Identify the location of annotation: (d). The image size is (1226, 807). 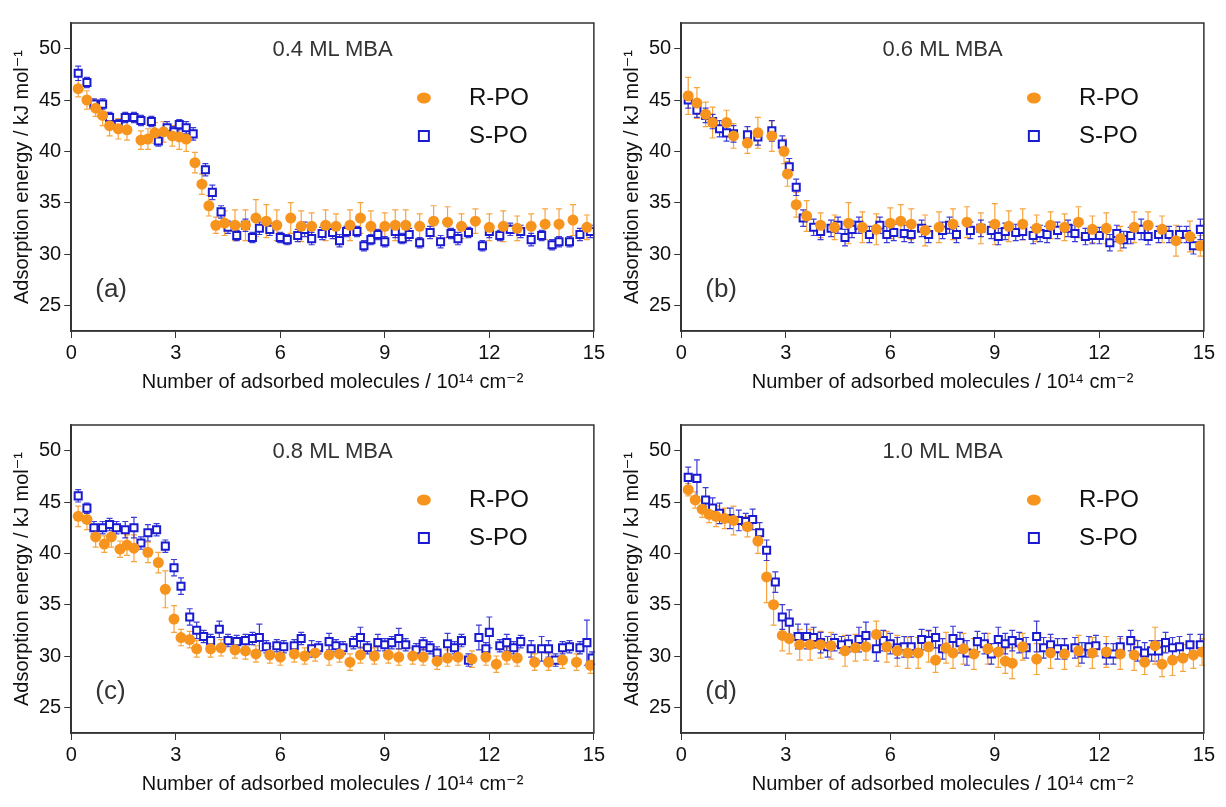
(721, 690).